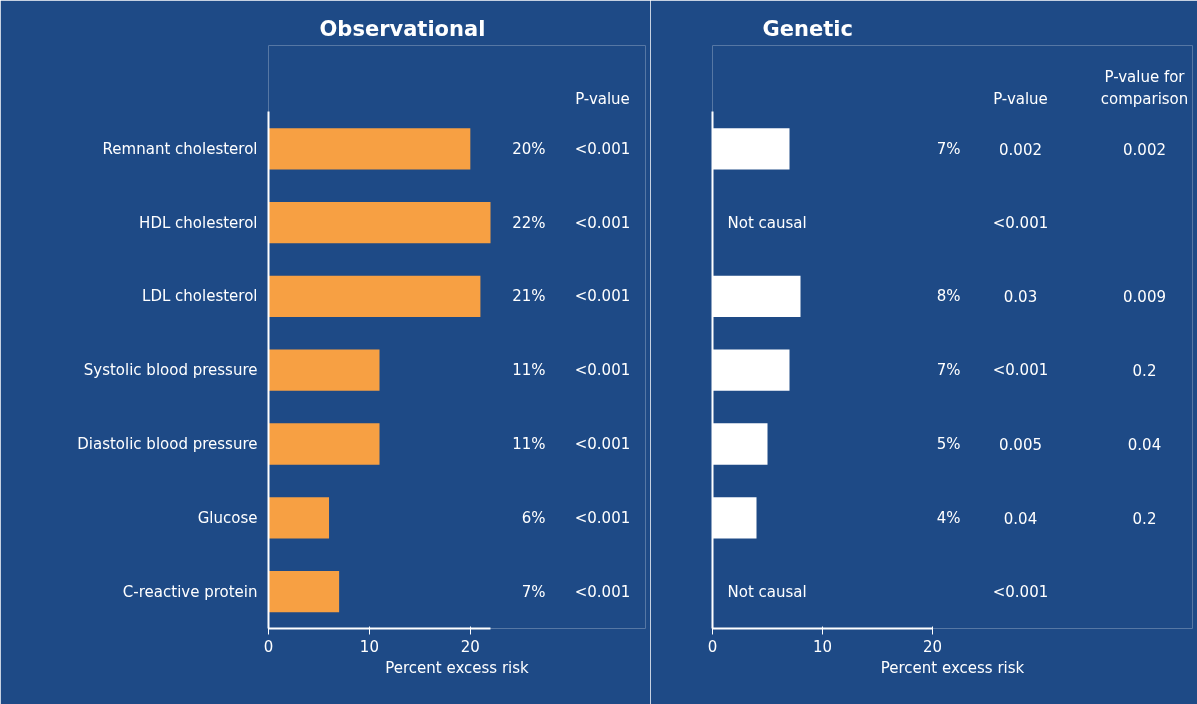  Describe the element at coordinates (170, 370) in the screenshot. I see `y-tick-label: Systolic blood pressure` at that location.